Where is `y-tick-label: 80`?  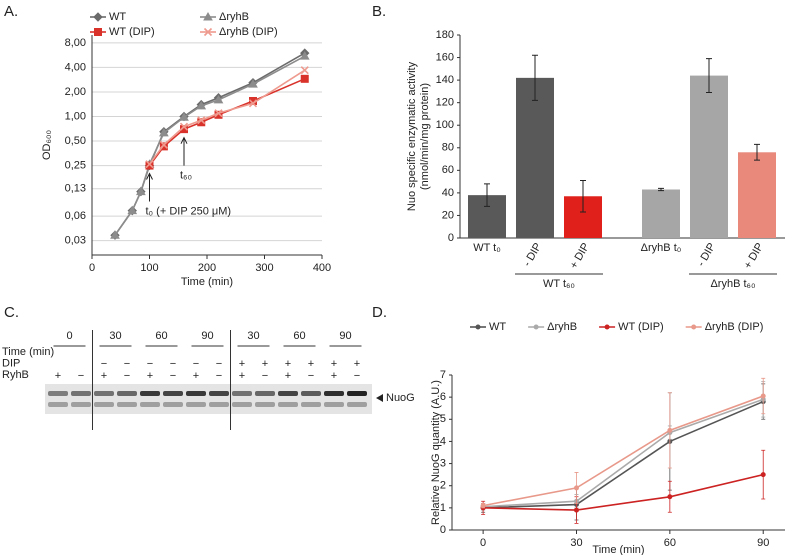
y-tick-label: 80 is located at coordinates (448, 148).